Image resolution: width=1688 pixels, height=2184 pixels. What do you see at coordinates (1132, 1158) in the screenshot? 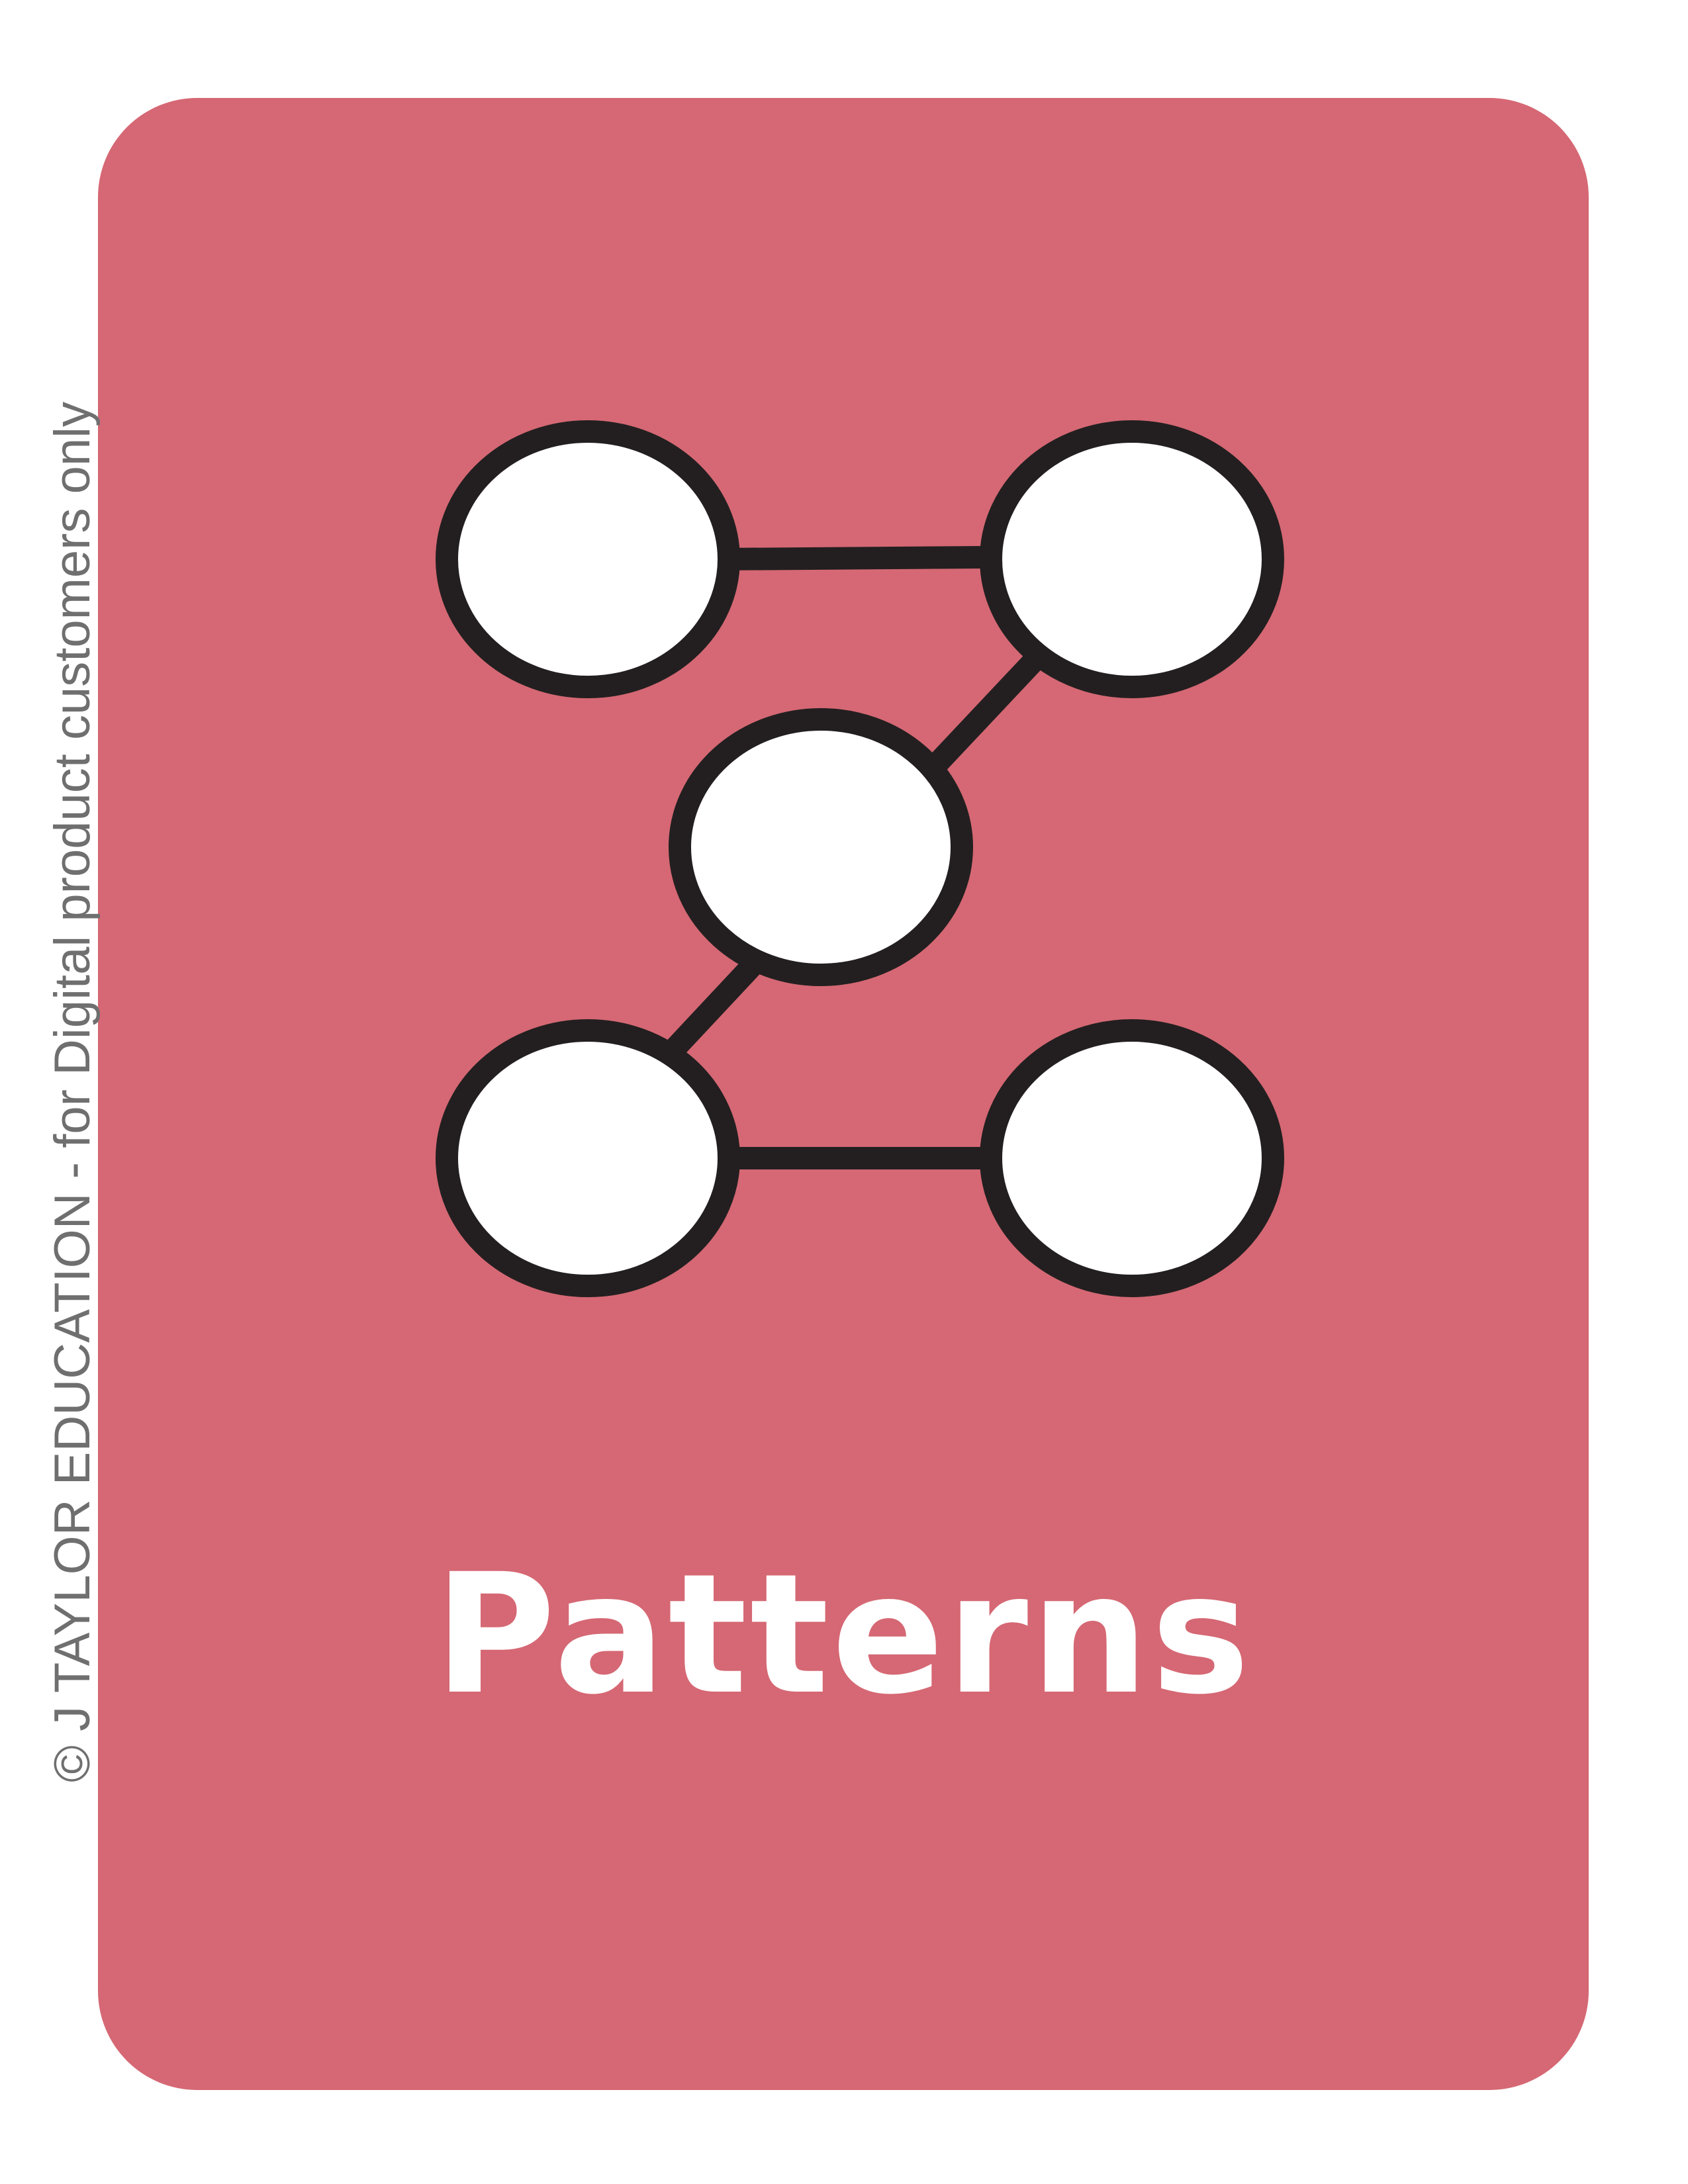
I see `node-bottom-right` at bounding box center [1132, 1158].